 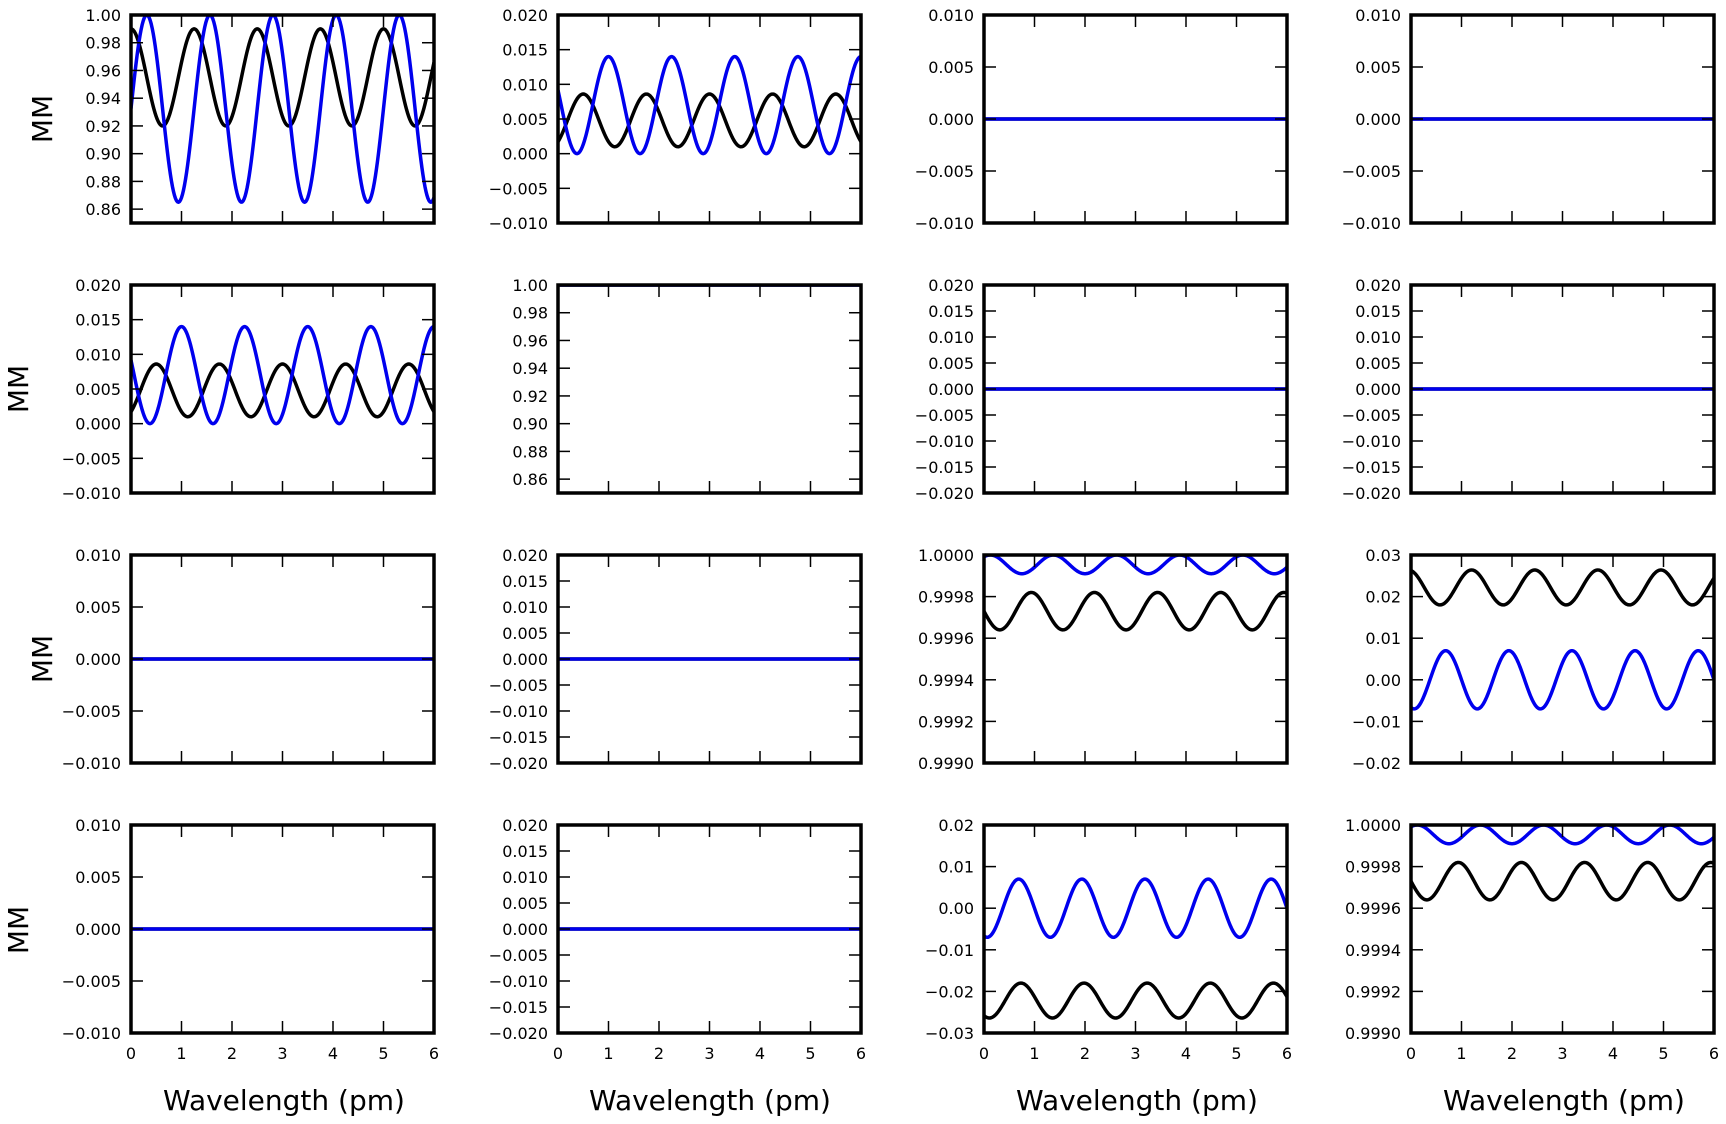 I want to click on panel-r0-c3-ytick-label: 0.010, so click(x=1378, y=15).